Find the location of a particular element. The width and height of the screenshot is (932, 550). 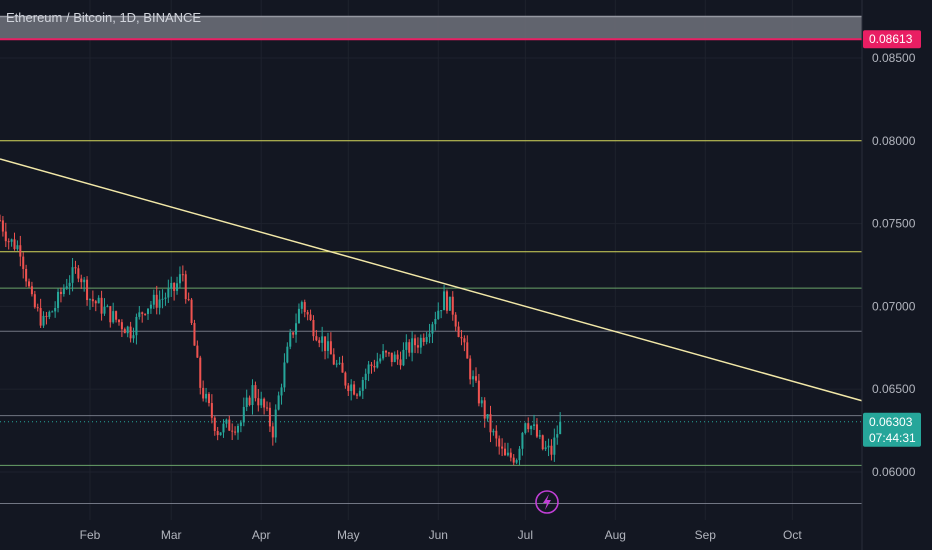

time-axis-label: Oct is located at coordinates (792, 535).